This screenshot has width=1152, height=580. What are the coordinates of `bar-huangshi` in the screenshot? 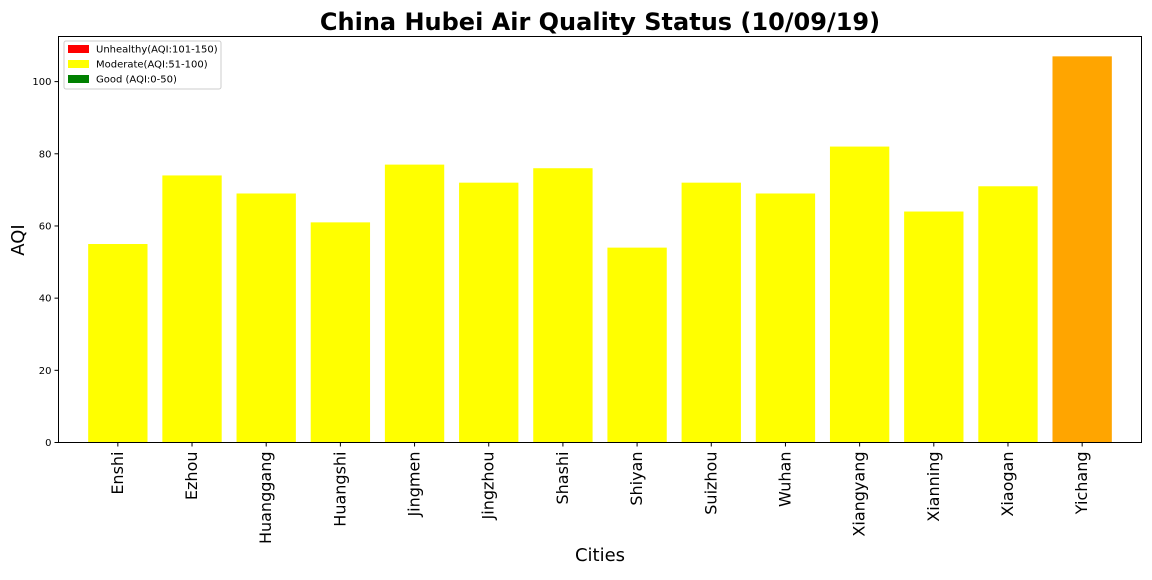 It's located at (340, 332).